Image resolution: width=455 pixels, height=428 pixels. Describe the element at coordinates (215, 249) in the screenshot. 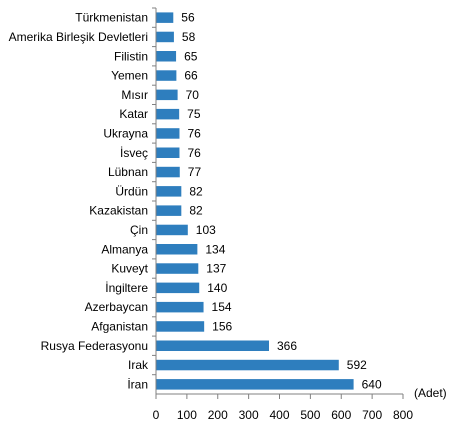

I see `value-label: 134` at that location.